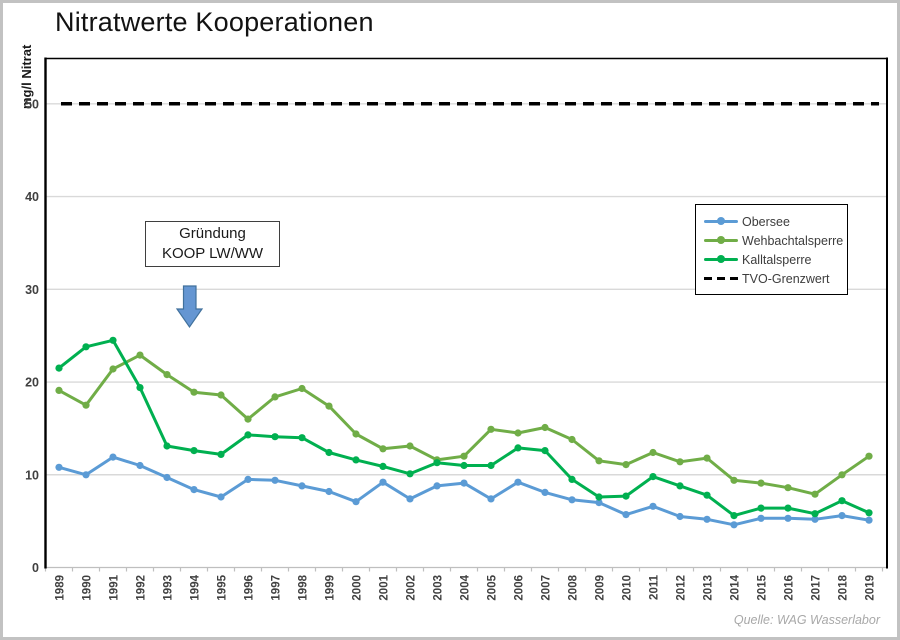 Image resolution: width=900 pixels, height=640 pixels. What do you see at coordinates (547, 588) in the screenshot?
I see `svg-text: 2007` at bounding box center [547, 588].